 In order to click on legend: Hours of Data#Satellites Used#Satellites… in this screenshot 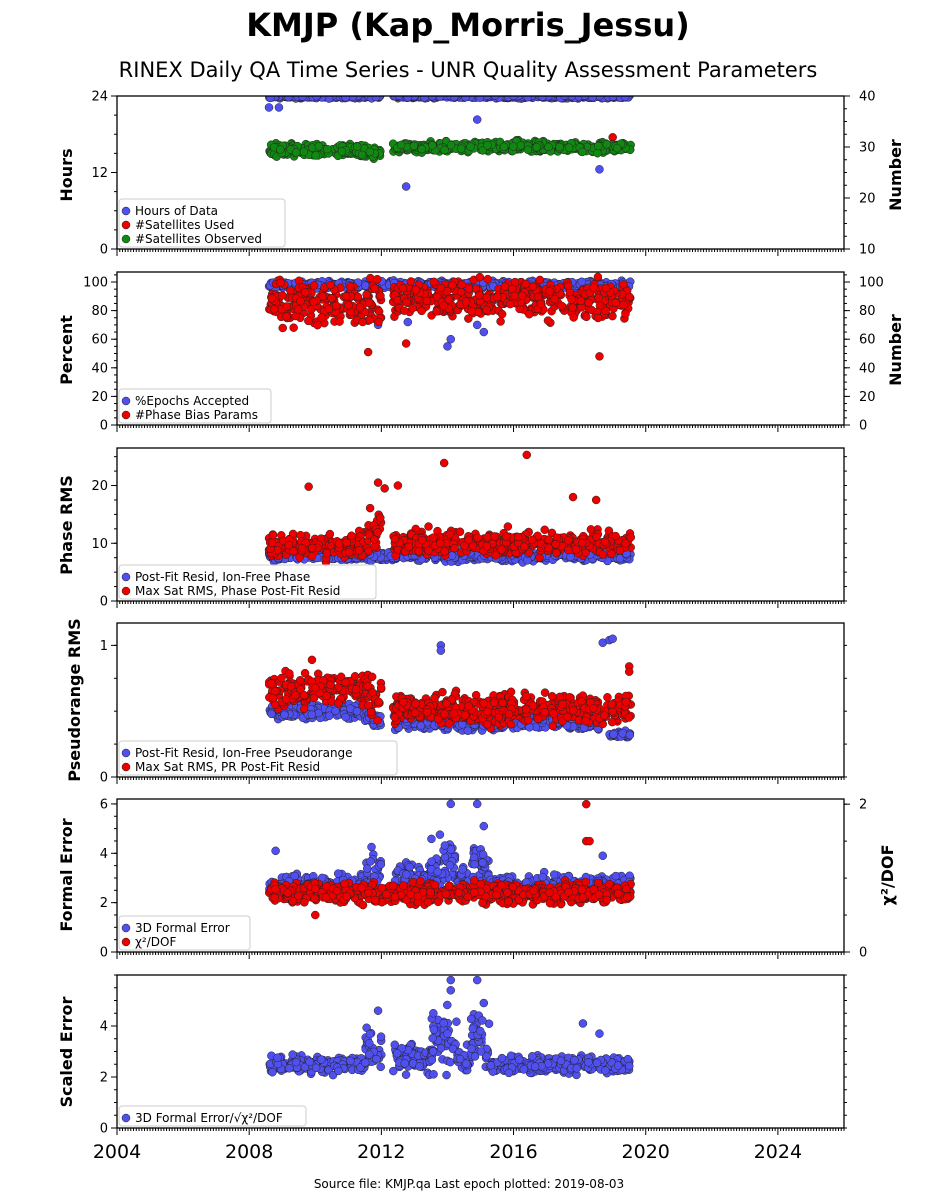, I will do `click(202, 223)`.